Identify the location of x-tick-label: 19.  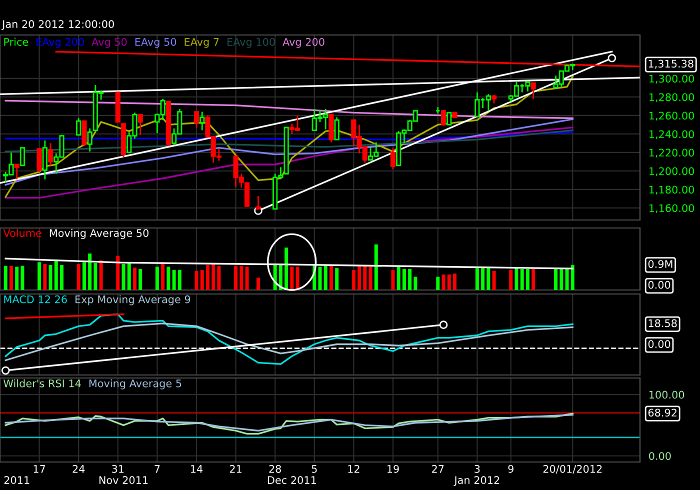
(393, 468).